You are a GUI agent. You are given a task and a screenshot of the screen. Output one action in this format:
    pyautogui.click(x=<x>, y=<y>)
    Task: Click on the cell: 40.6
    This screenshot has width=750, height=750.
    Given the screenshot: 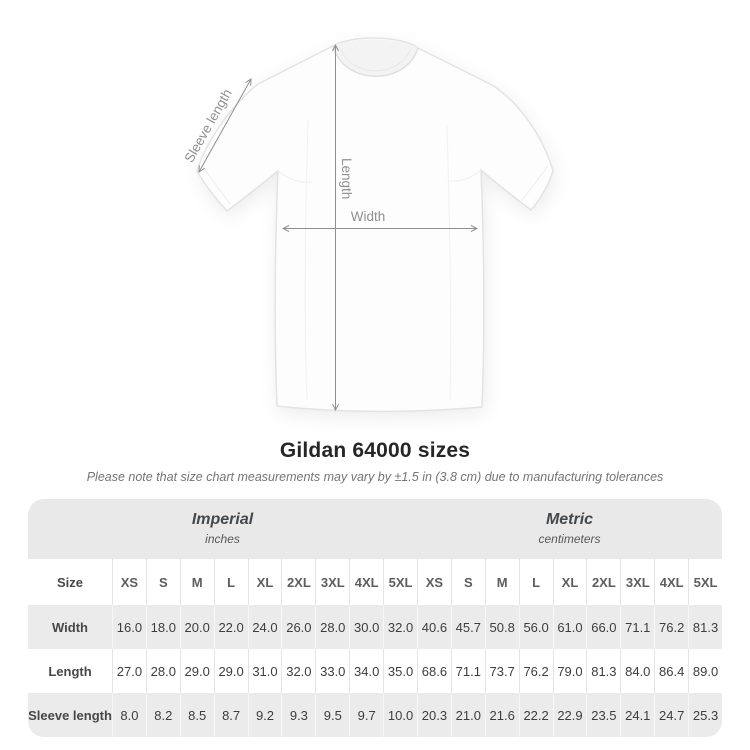 What is the action you would take?
    pyautogui.click(x=434, y=627)
    